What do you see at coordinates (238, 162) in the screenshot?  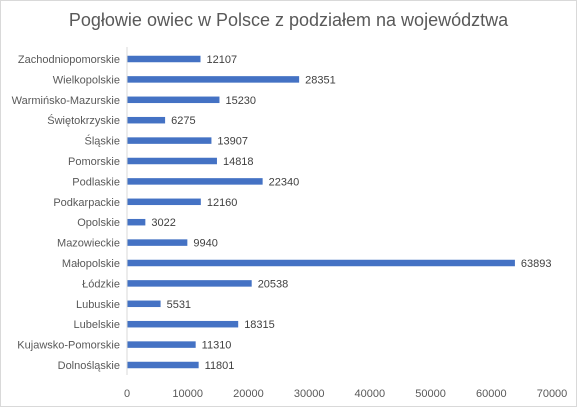 I see `value-label: 14818` at bounding box center [238, 162].